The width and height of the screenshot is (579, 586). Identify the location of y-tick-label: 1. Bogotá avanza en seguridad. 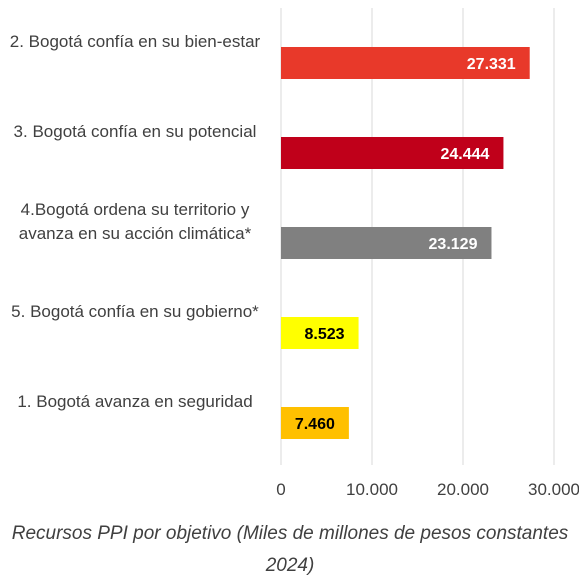
(135, 401).